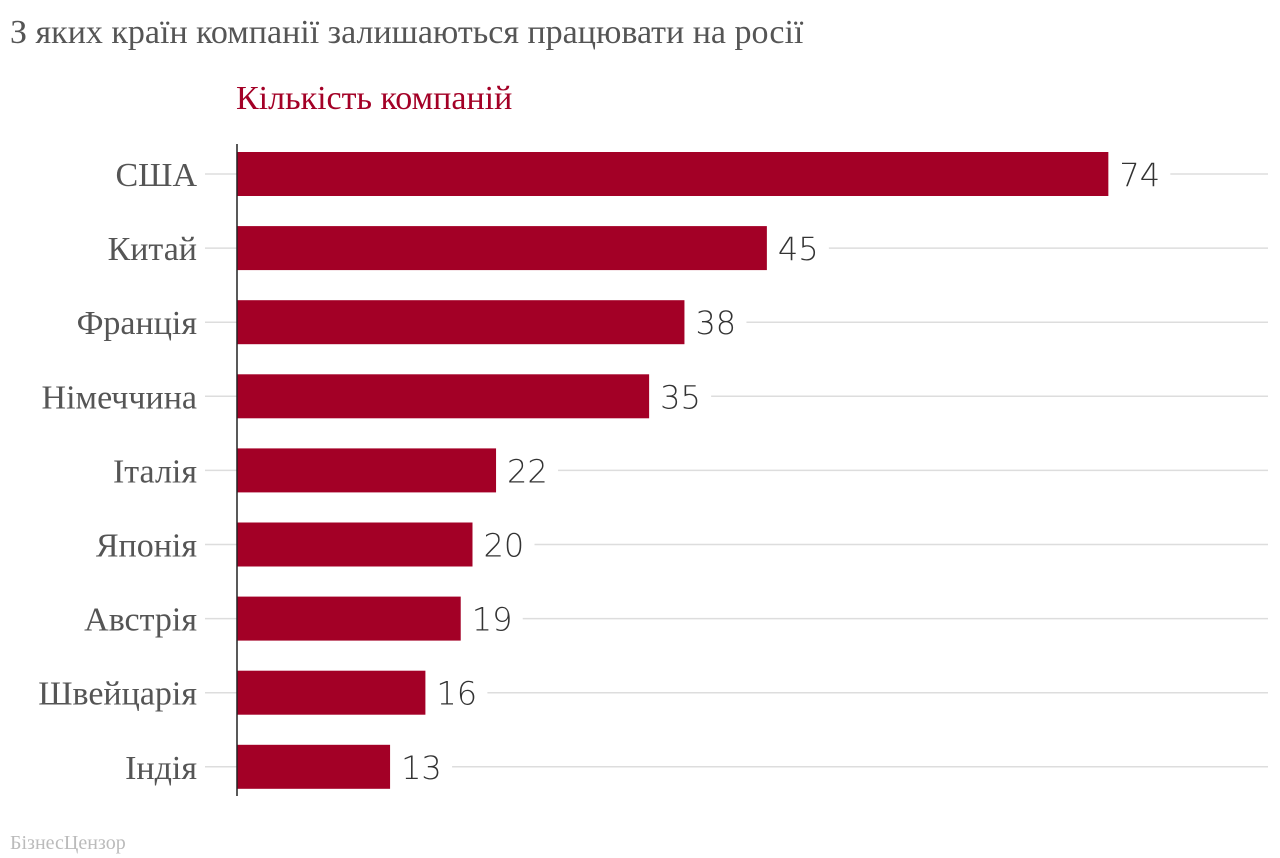 Image resolution: width=1280 pixels, height=858 pixels. What do you see at coordinates (527, 471) in the screenshot?
I see `data-label: 22` at bounding box center [527, 471].